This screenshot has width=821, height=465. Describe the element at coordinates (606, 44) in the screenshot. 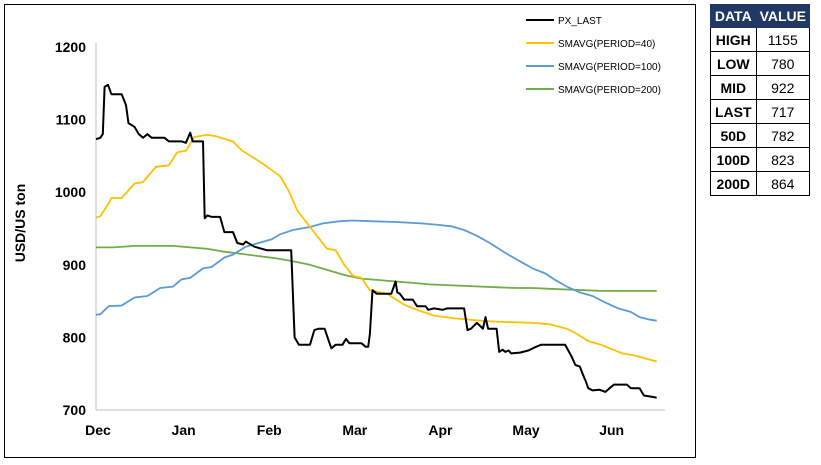

I see `legend-label: SMAVG(PERIOD=40)` at that location.